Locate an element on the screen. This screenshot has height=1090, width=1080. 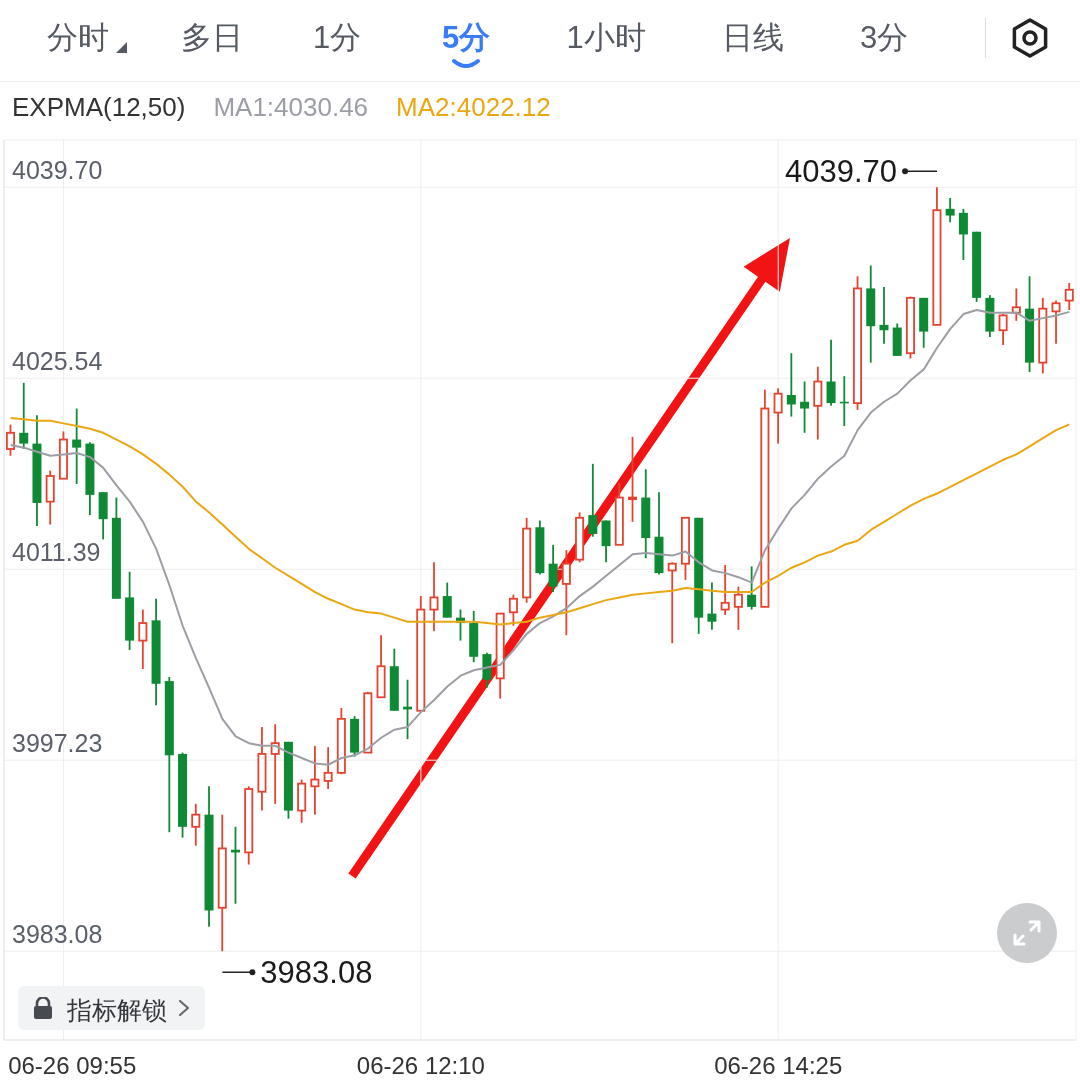
y-tick-label: 4025.54 is located at coordinates (57, 361).